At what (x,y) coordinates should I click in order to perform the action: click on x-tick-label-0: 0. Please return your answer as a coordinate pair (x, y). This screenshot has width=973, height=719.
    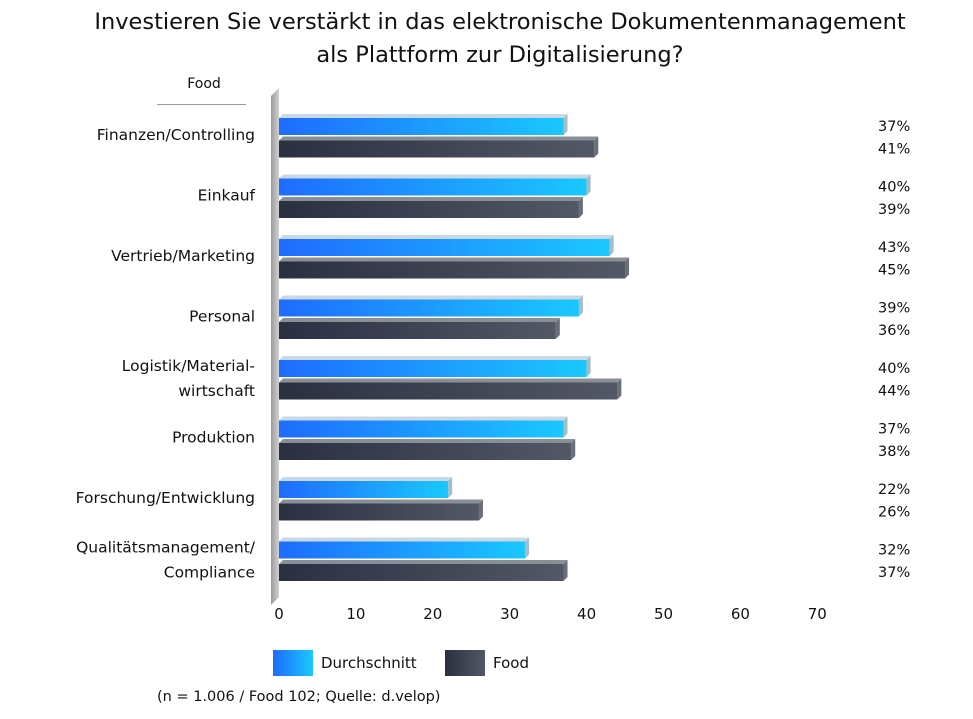
    Looking at the image, I should click on (279, 614).